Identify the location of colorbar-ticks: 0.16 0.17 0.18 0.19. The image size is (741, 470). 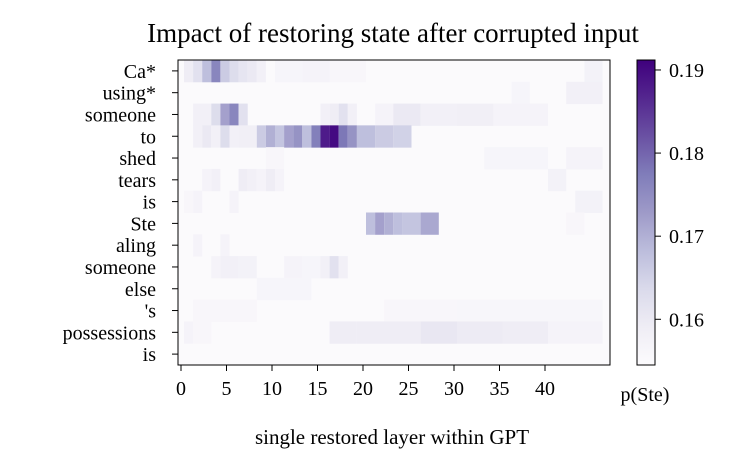
(679, 195).